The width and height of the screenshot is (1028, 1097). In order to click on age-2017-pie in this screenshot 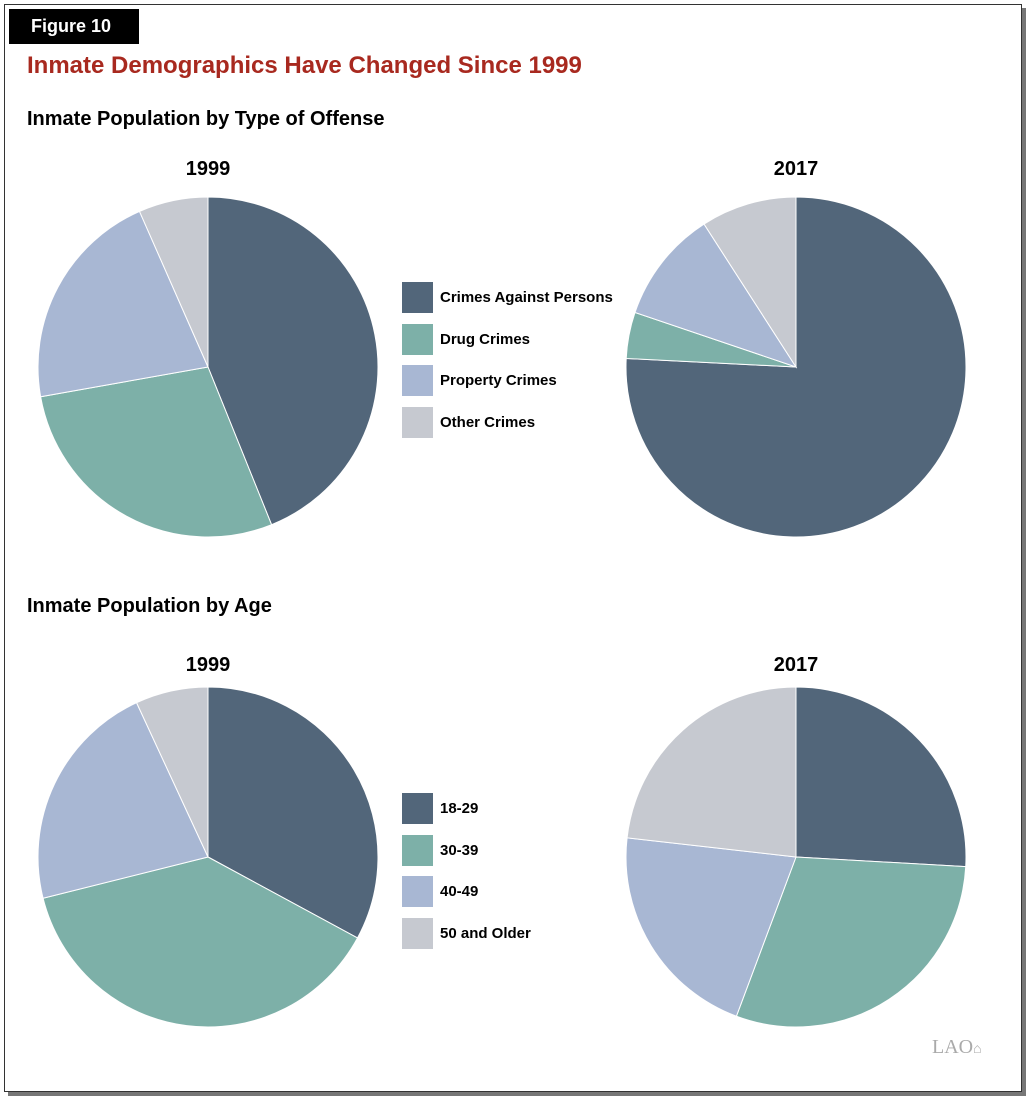, I will do `click(796, 857)`.